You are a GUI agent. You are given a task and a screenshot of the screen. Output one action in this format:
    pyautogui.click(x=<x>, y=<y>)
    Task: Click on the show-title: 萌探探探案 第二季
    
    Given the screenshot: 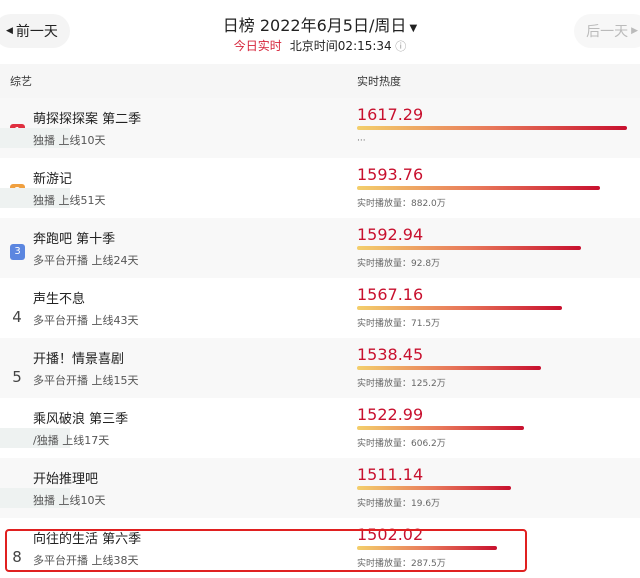 What is the action you would take?
    pyautogui.click(x=87, y=119)
    